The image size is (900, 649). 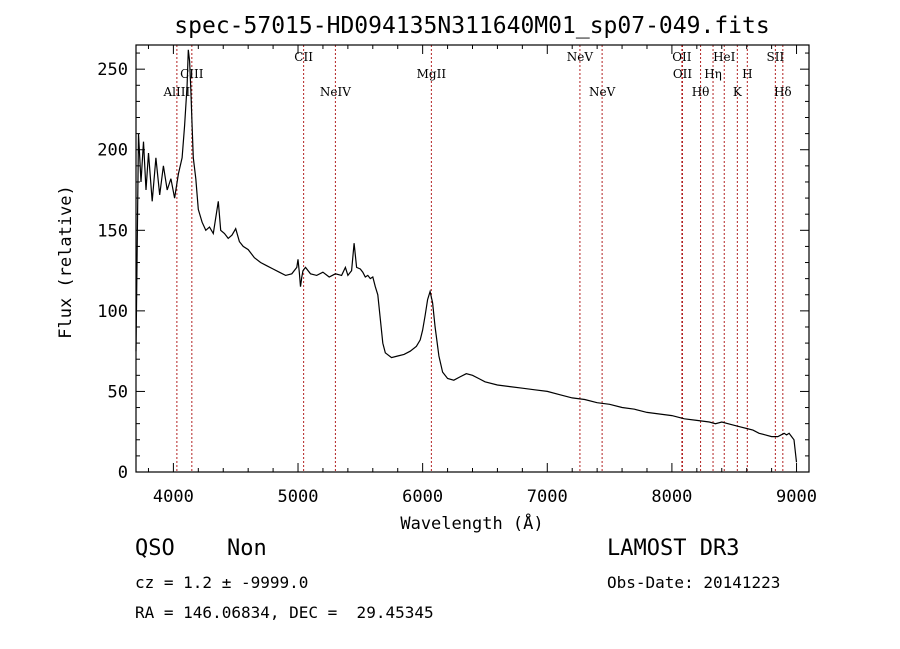 I want to click on x-tick-label: 5000, so click(x=298, y=497).